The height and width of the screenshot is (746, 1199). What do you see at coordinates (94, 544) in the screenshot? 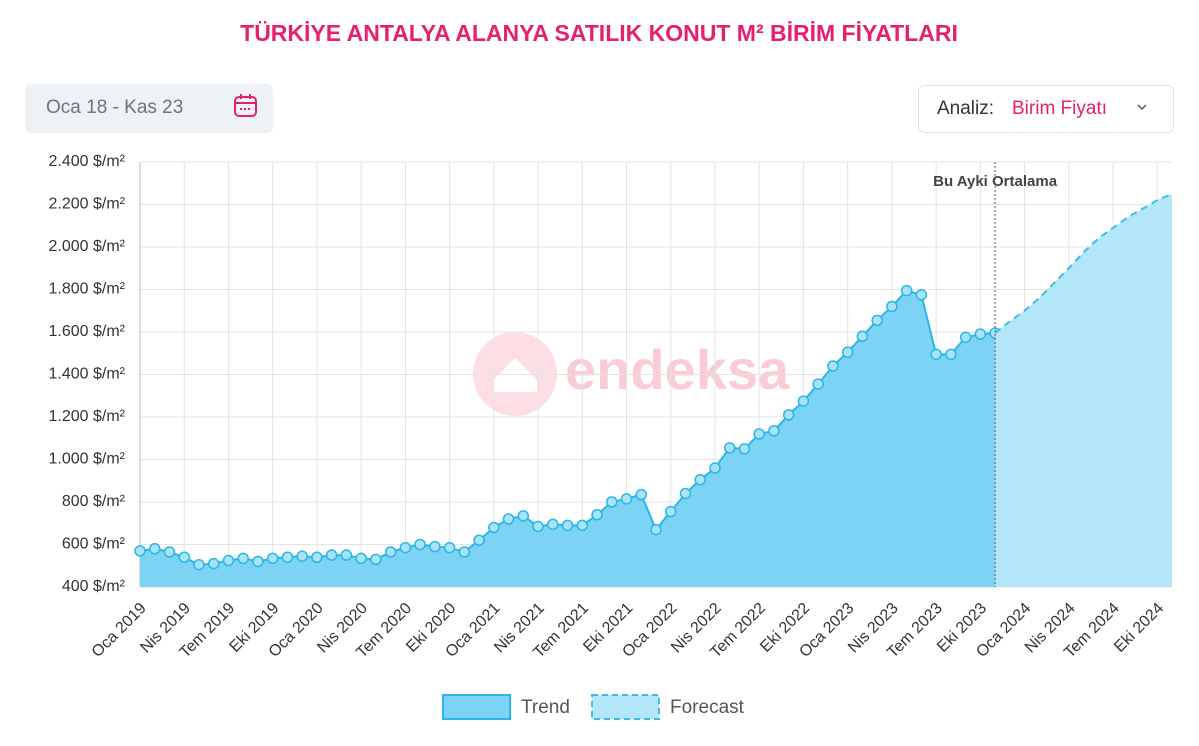
I see `y-tick-label: 600 $/m²` at bounding box center [94, 544].